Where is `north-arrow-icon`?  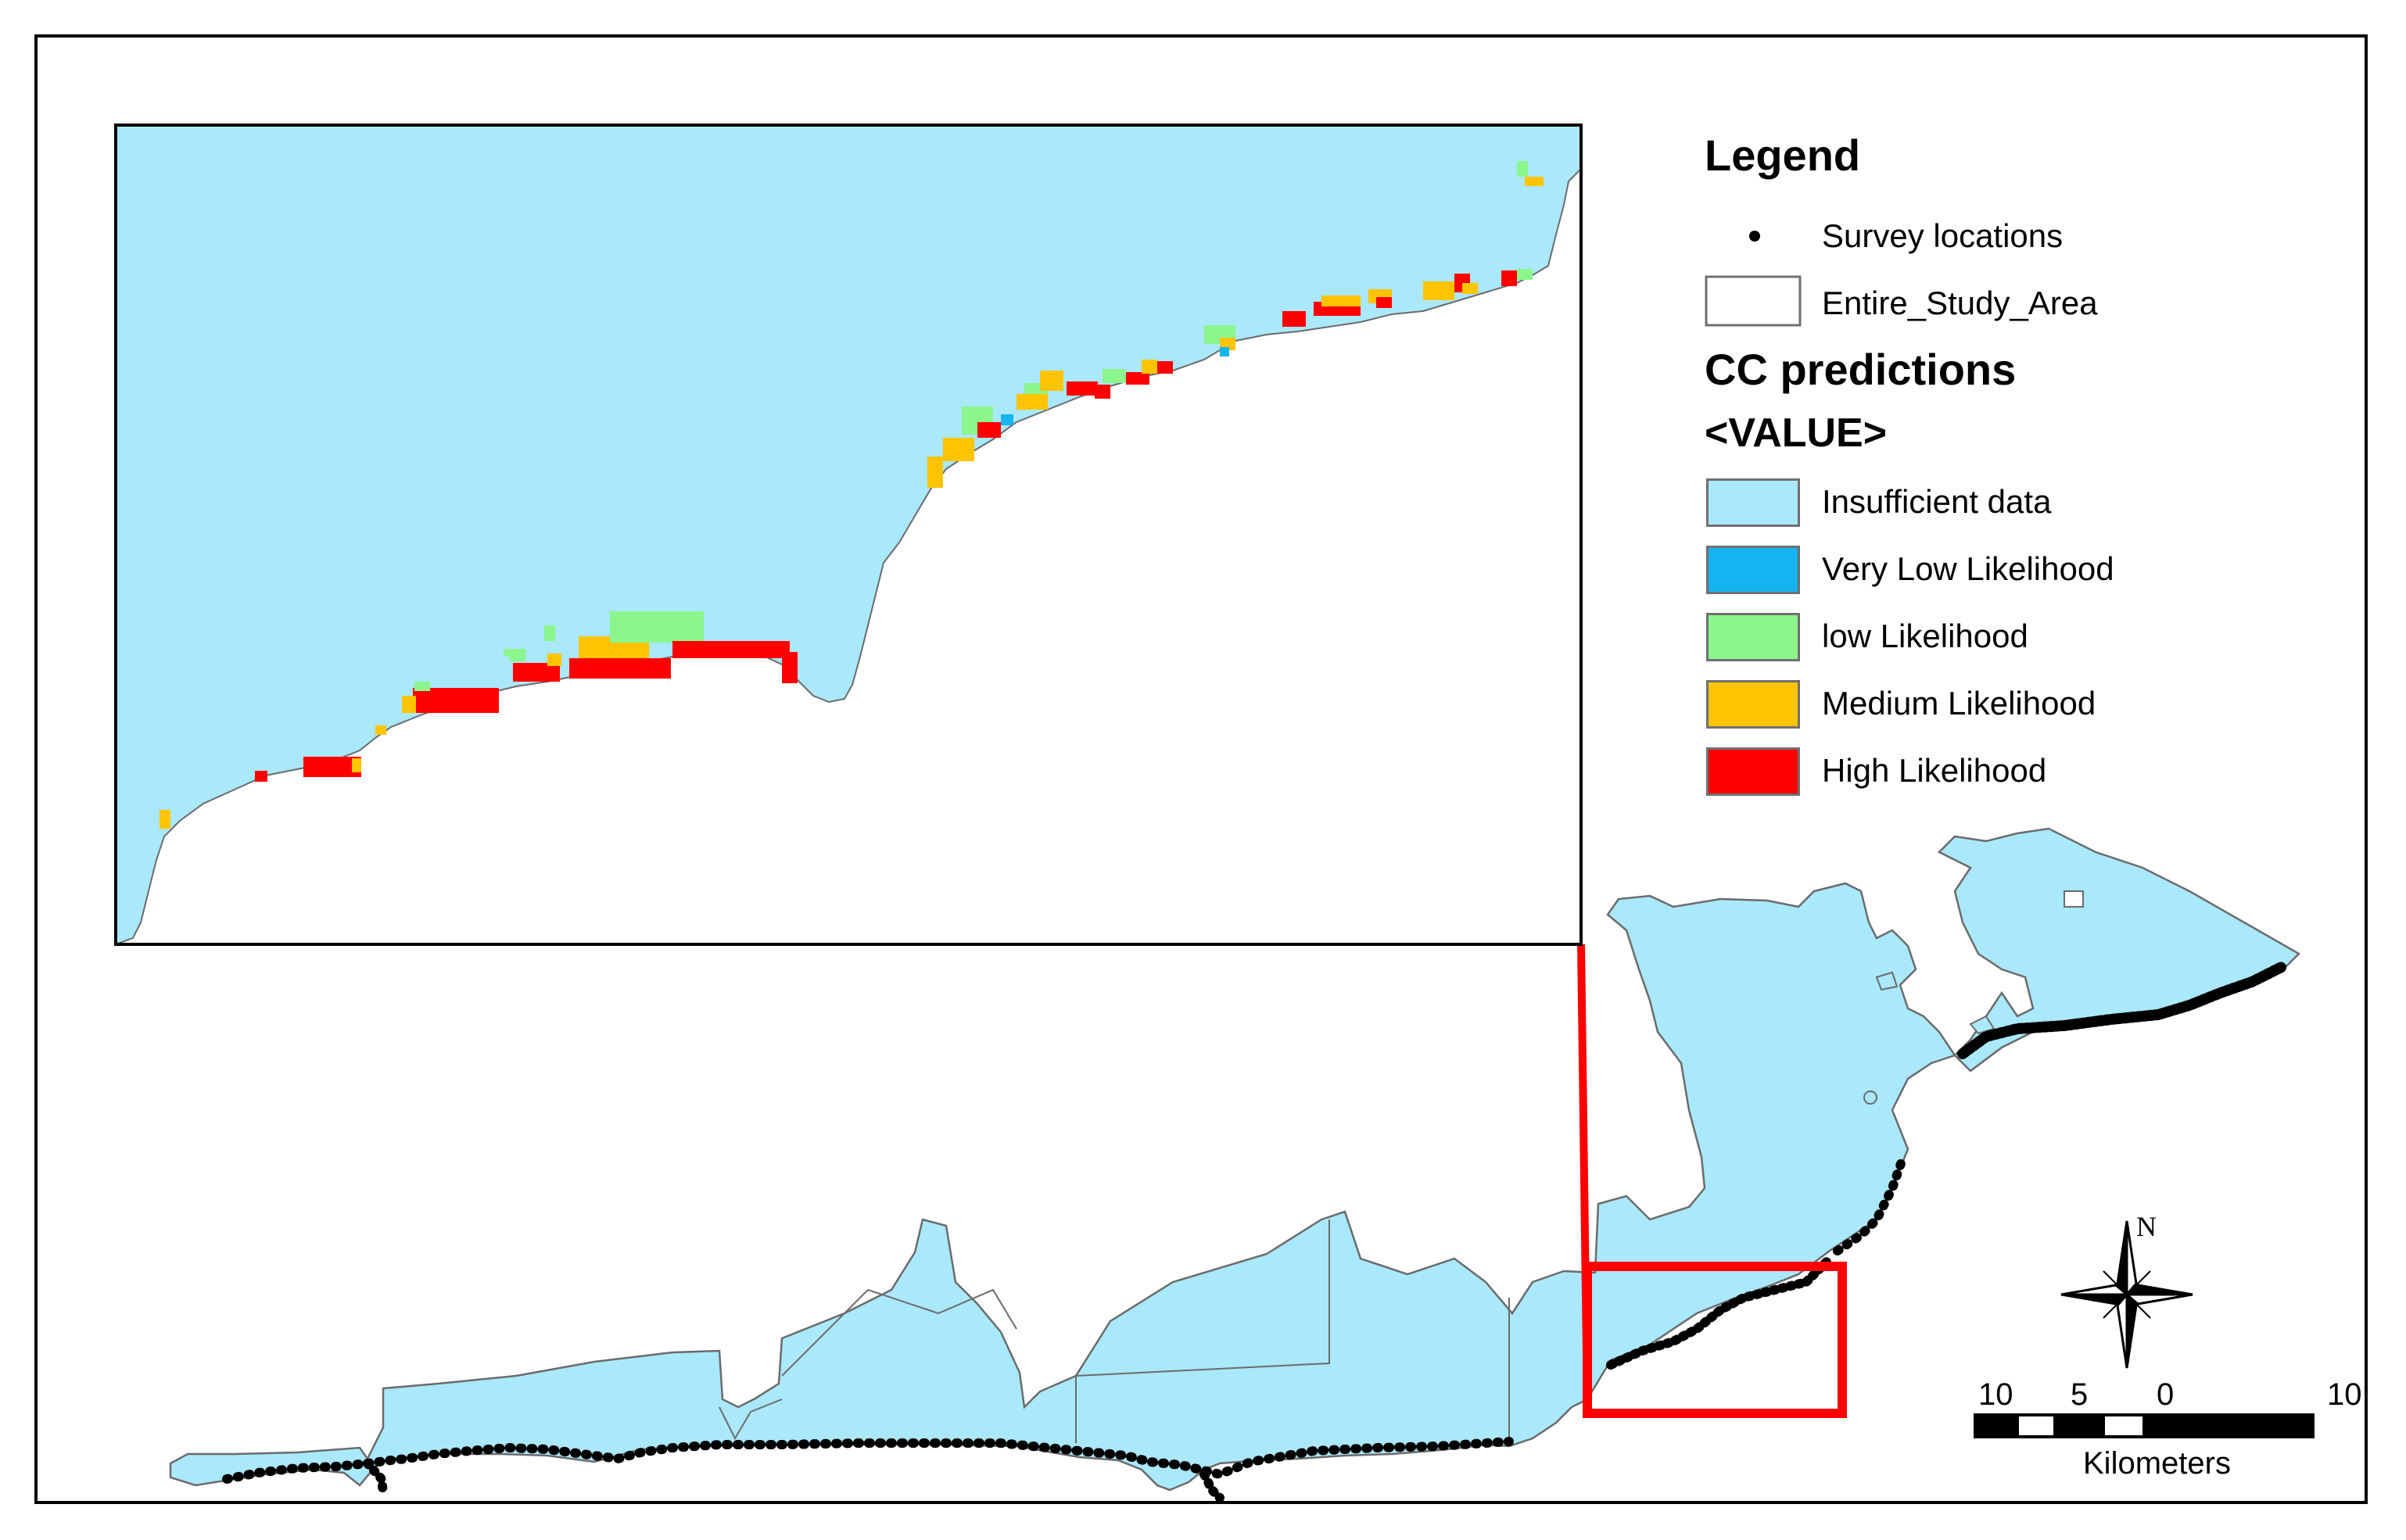
north-arrow-icon is located at coordinates (2126, 1294).